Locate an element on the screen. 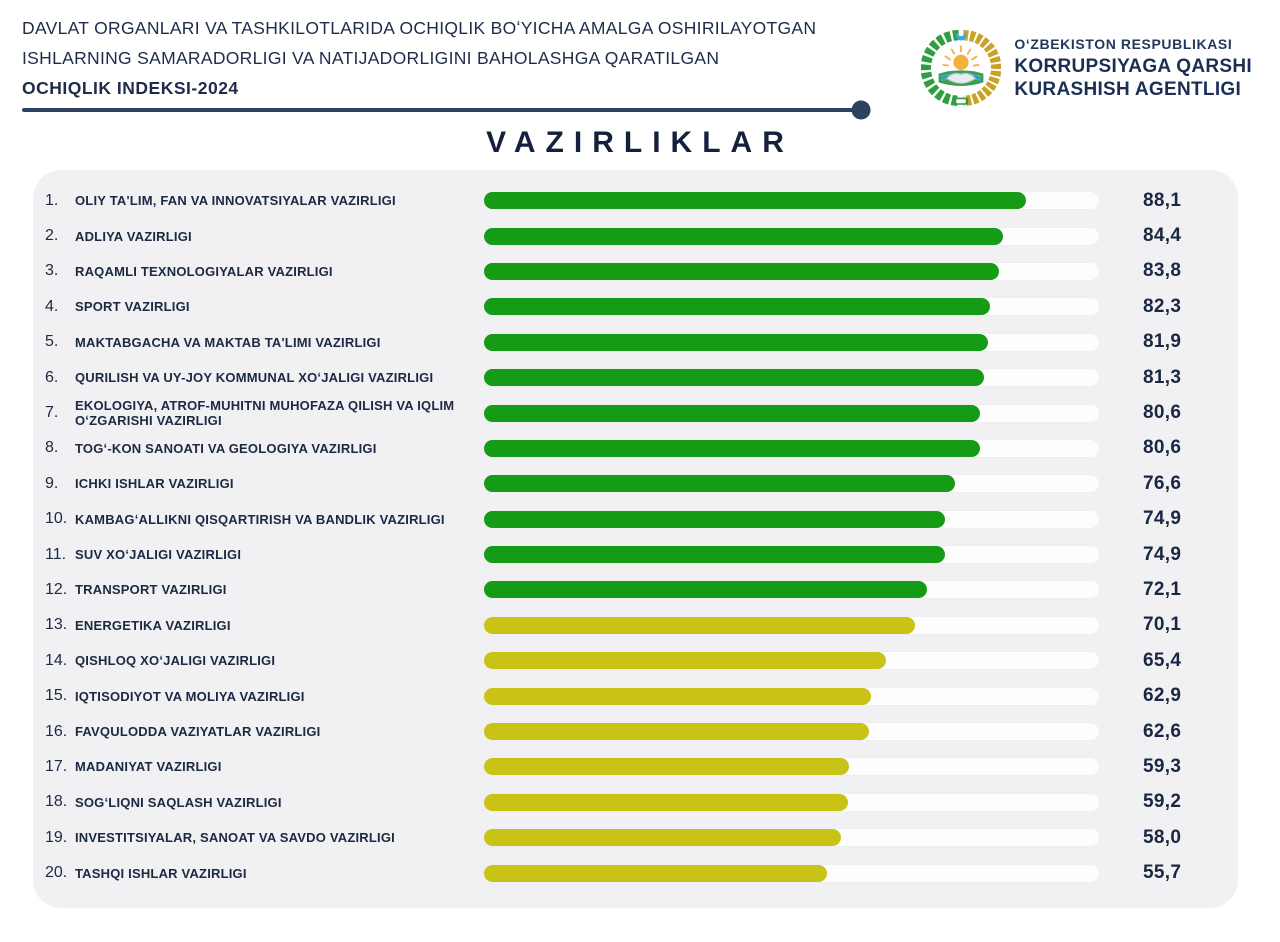  rank-number: 9. is located at coordinates (52, 483).